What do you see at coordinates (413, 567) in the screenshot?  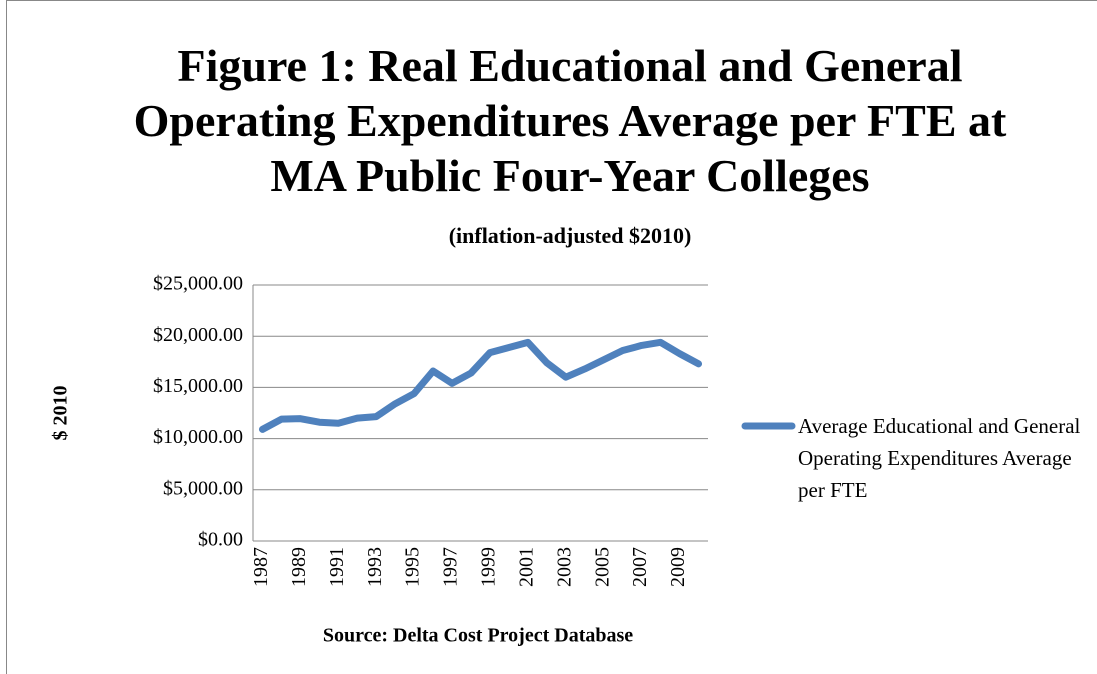 I see `x-tick-label: 1995` at bounding box center [413, 567].